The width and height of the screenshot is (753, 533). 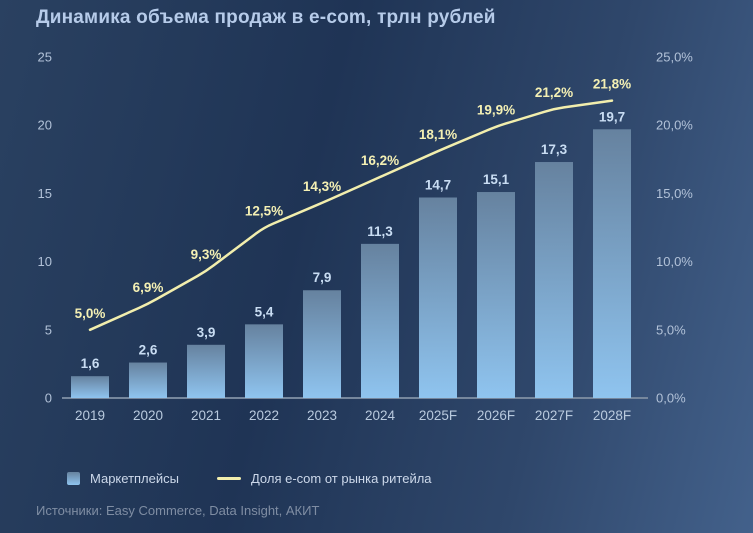 What do you see at coordinates (264, 415) in the screenshot?
I see `x-axis-label: 2022` at bounding box center [264, 415].